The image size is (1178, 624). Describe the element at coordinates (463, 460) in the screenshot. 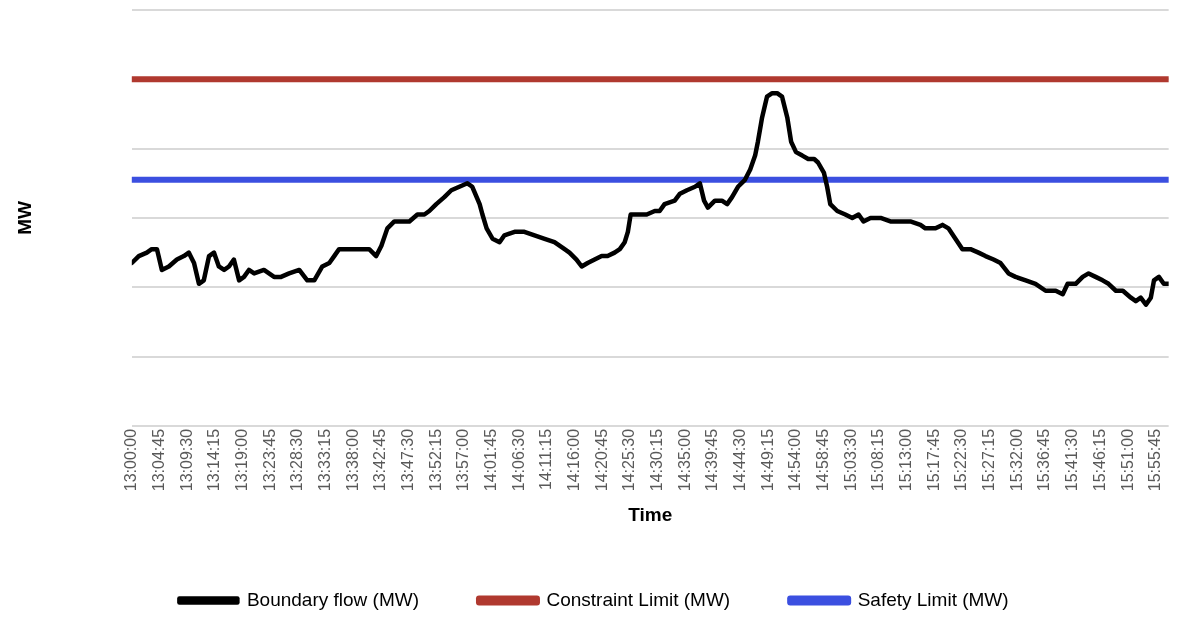

I see `x-tick-label: 13:57:00` at that location.